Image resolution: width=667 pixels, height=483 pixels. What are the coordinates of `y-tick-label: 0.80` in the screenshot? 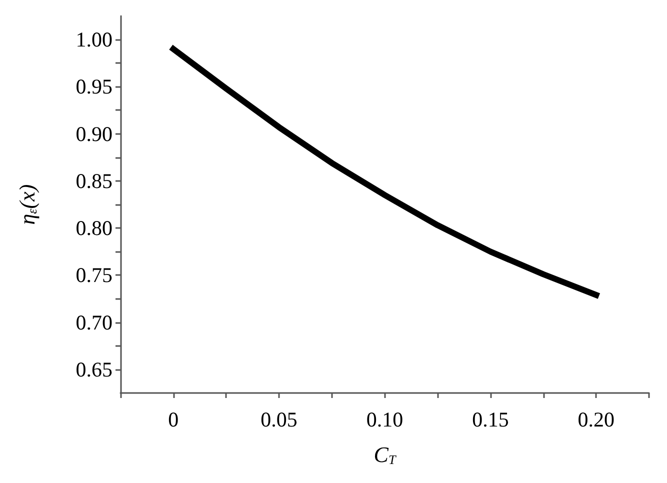 It's located at (94, 228).